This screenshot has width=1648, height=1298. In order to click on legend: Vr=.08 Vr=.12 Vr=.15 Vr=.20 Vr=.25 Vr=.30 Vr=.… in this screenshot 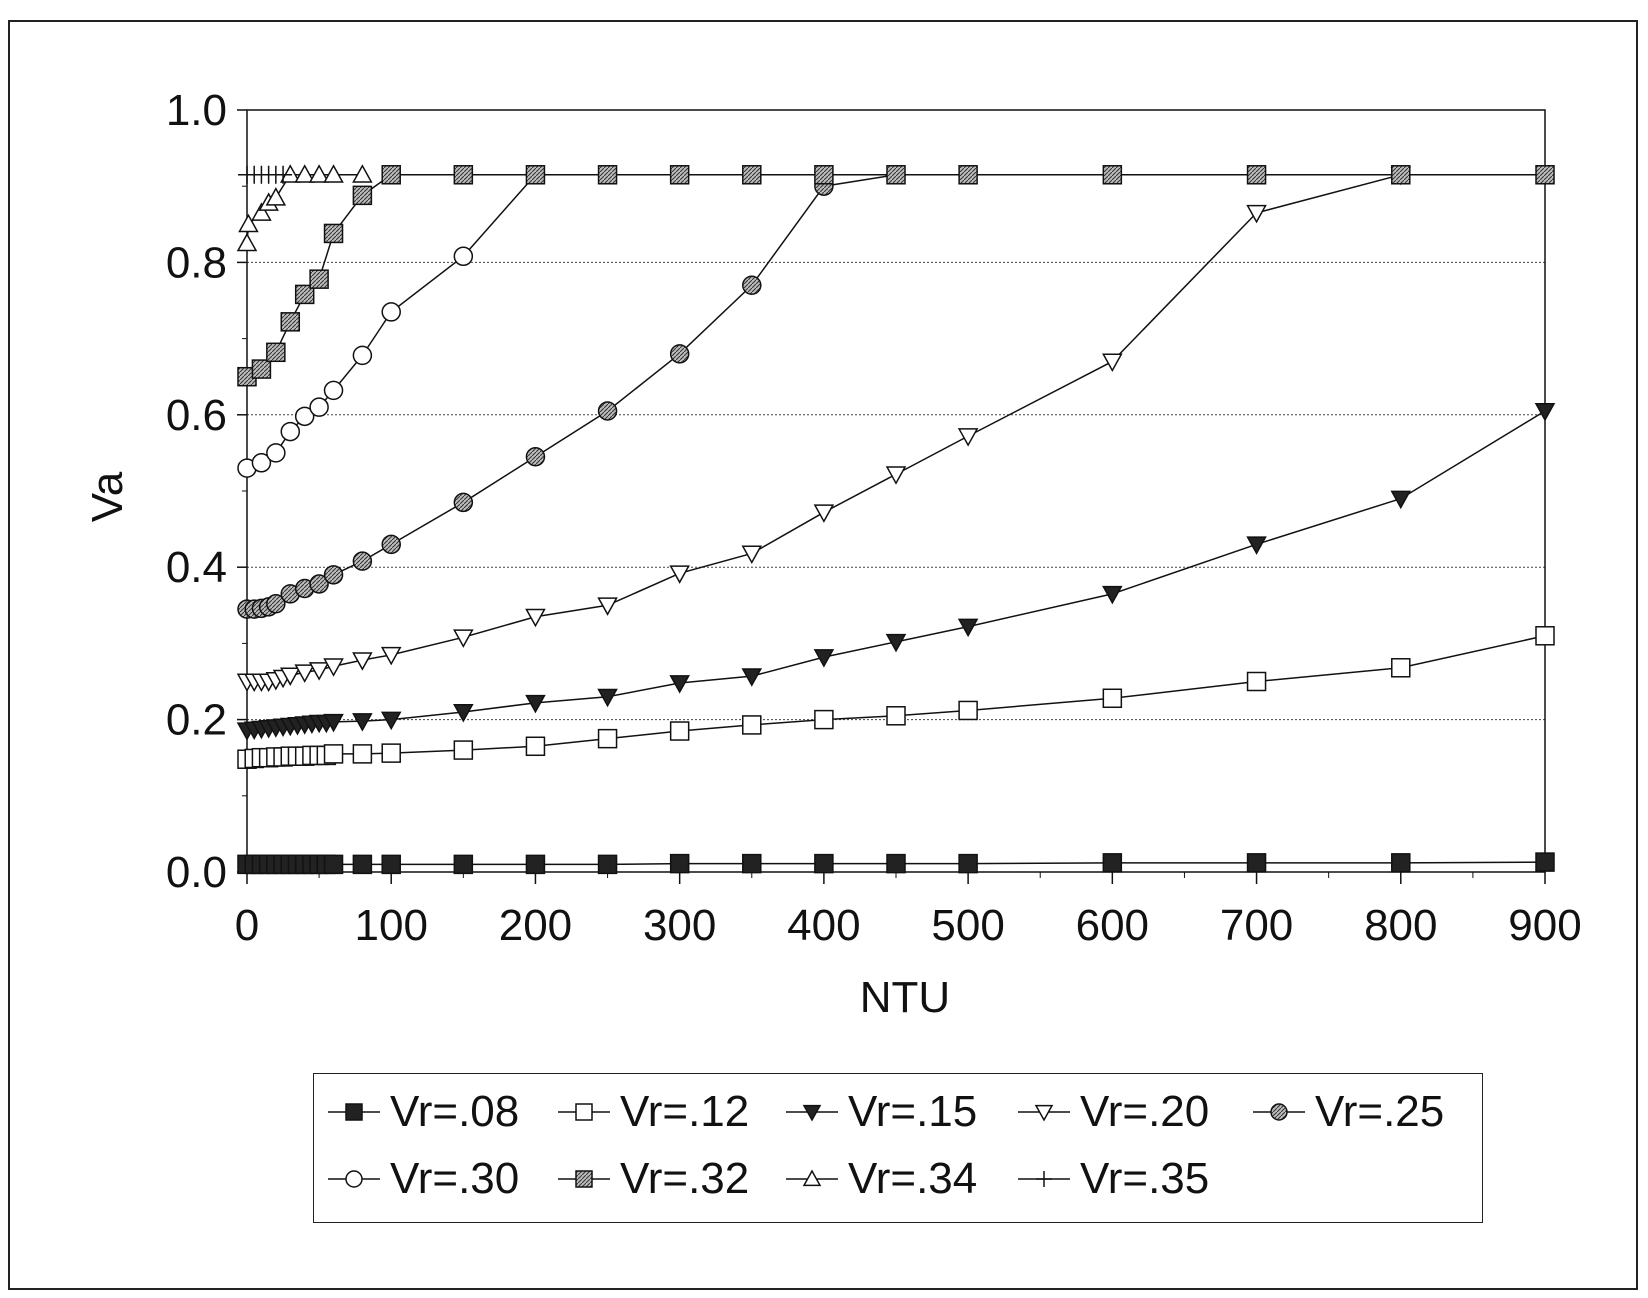, I will do `click(898, 1148)`.